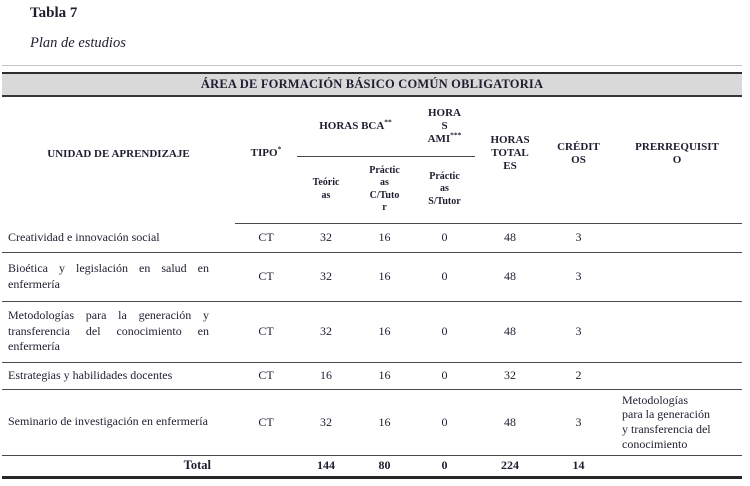 This screenshot has width=750, height=486. I want to click on total-row: Total 144 80 0 224 14, so click(372, 467).